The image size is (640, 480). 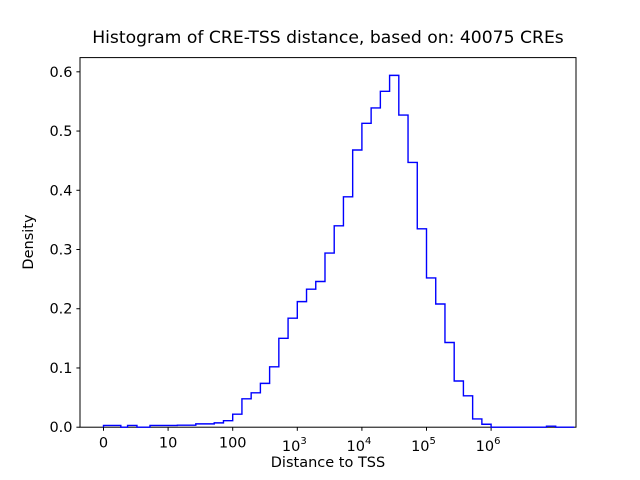 What do you see at coordinates (358, 445) in the screenshot?
I see `x-tick-label: 10⁴` at bounding box center [358, 445].